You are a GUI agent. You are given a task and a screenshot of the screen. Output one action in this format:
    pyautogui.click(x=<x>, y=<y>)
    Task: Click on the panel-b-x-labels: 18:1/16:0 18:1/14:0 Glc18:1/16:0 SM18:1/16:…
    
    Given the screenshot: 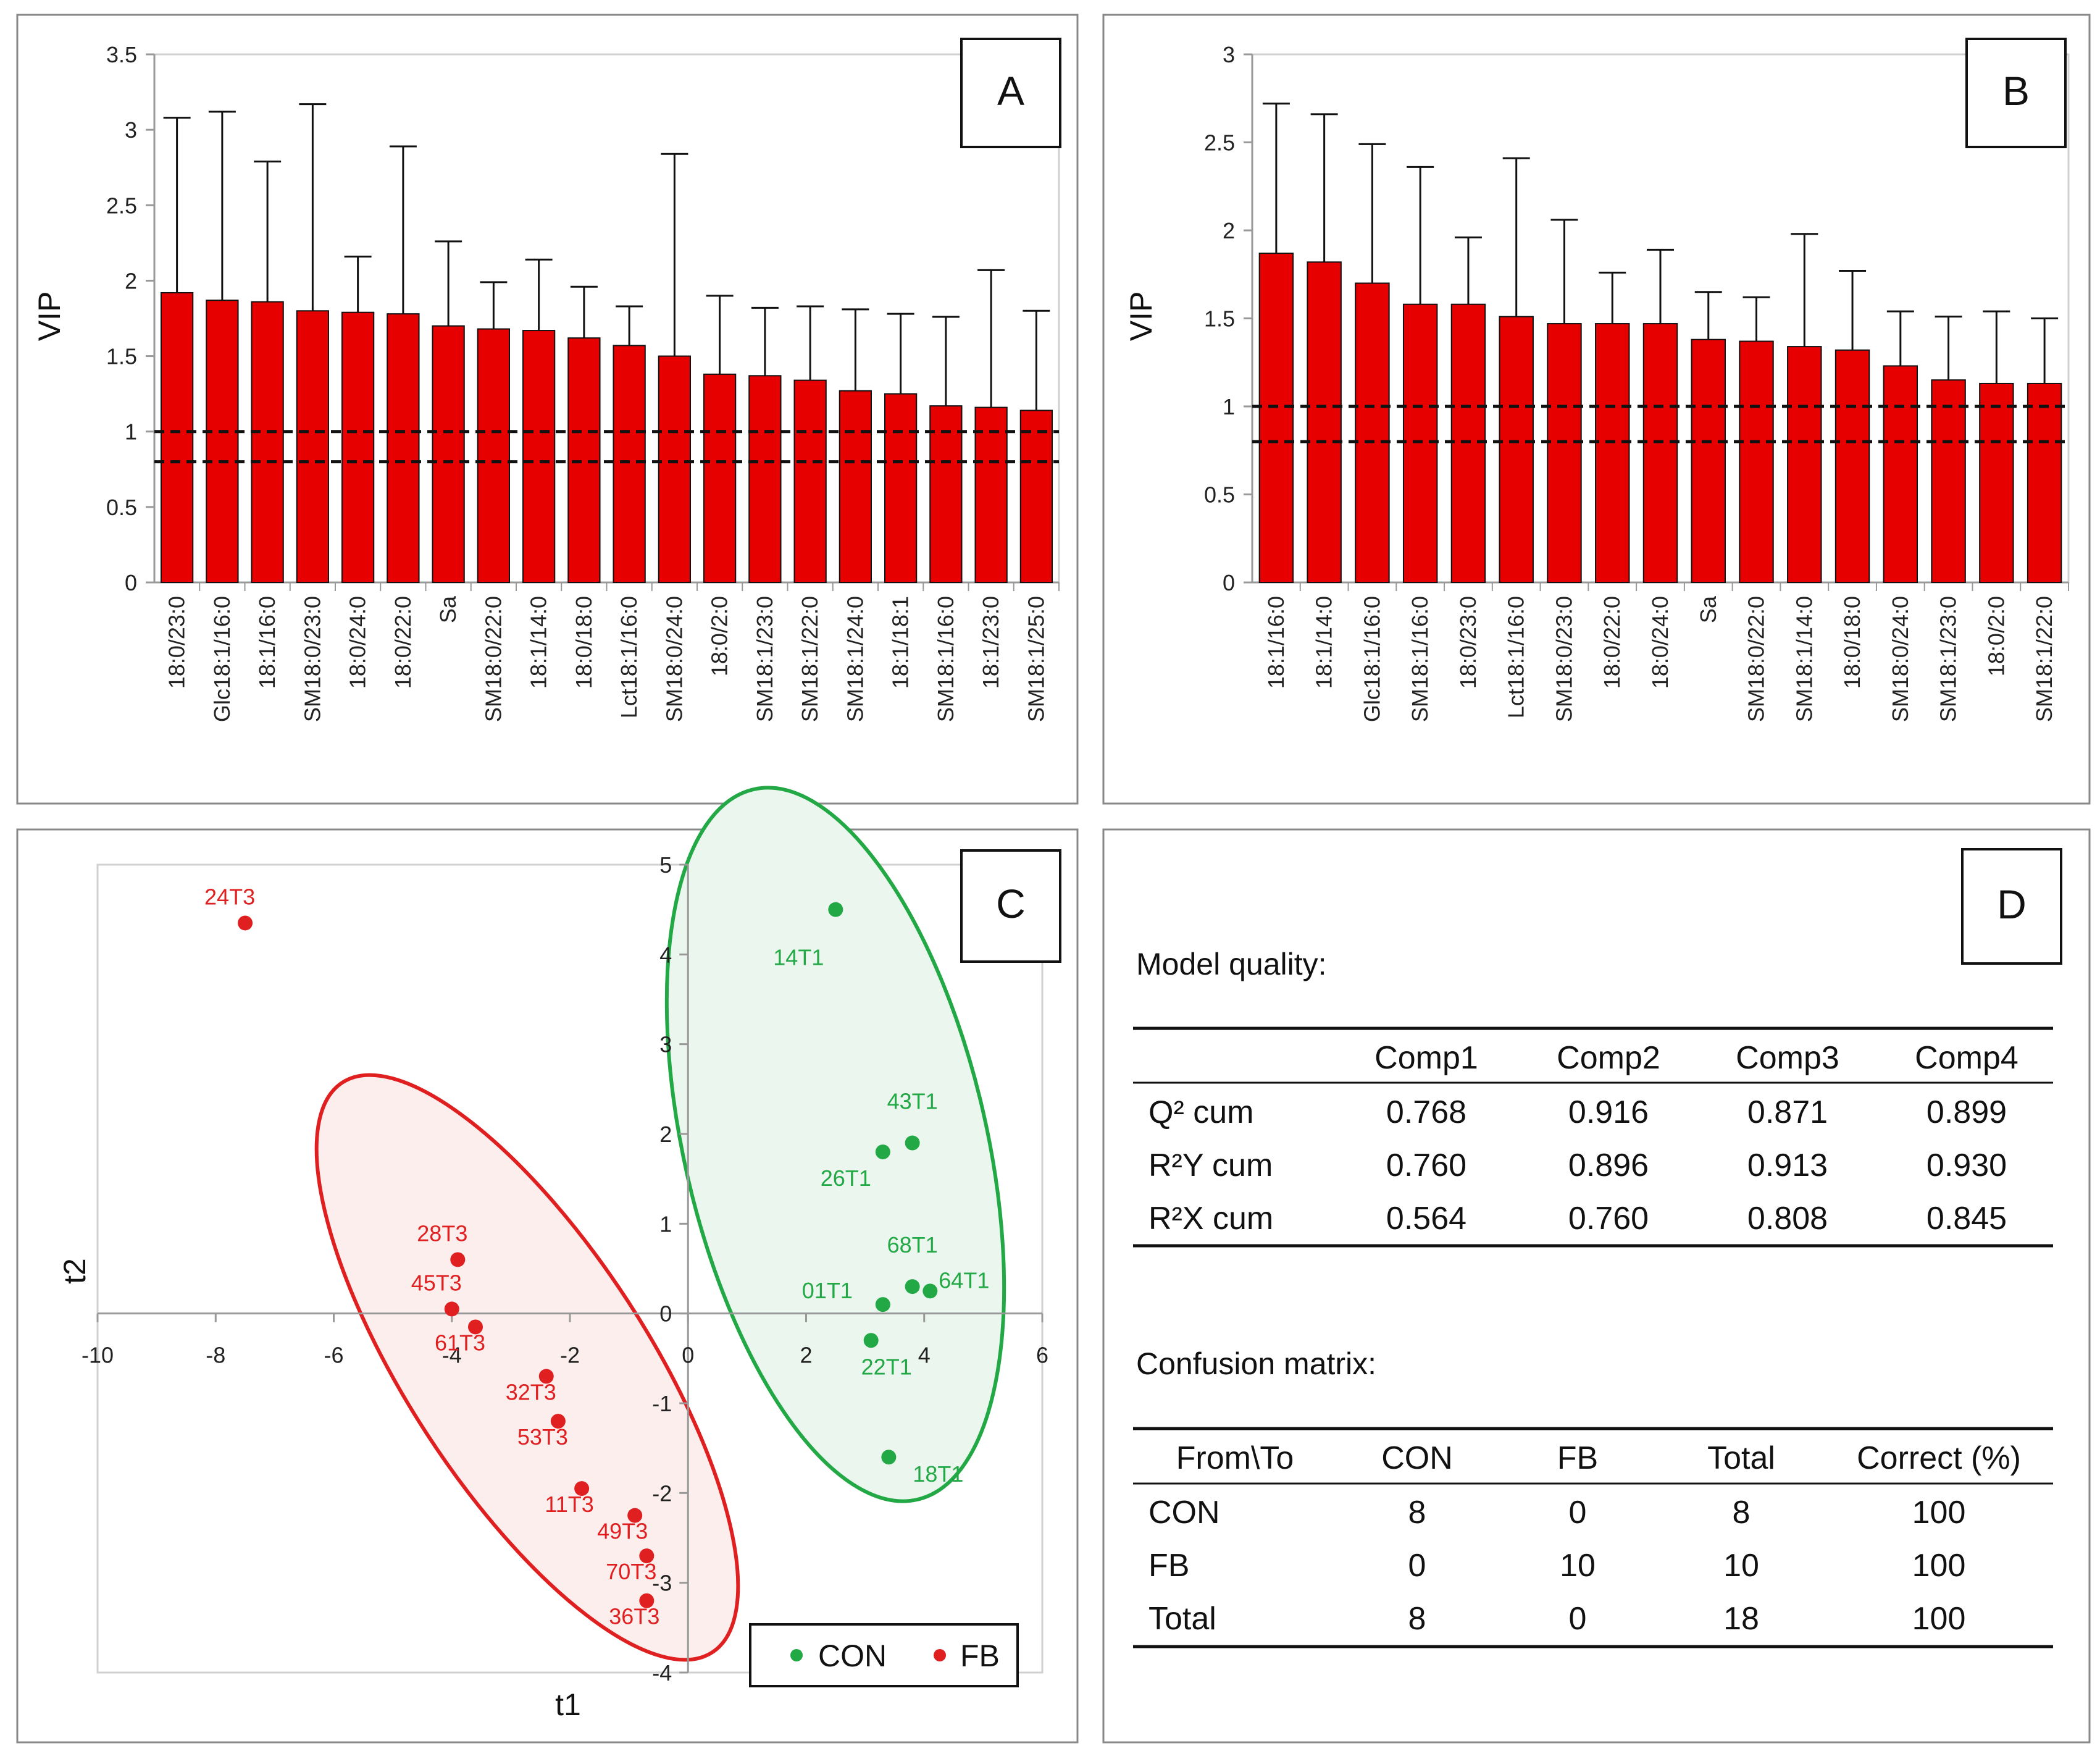 What is the action you would take?
    pyautogui.click(x=1660, y=658)
    